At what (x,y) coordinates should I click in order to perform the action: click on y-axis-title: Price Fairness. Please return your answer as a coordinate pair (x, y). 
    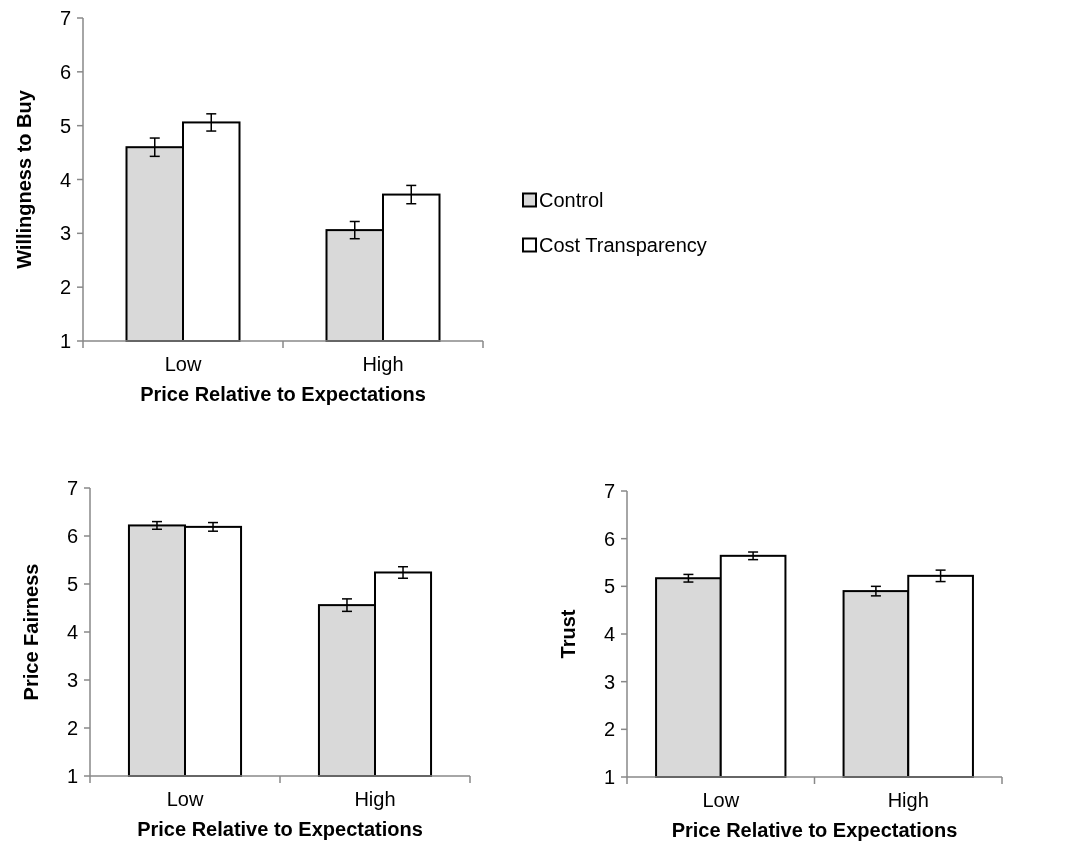
    Looking at the image, I should click on (31, 632).